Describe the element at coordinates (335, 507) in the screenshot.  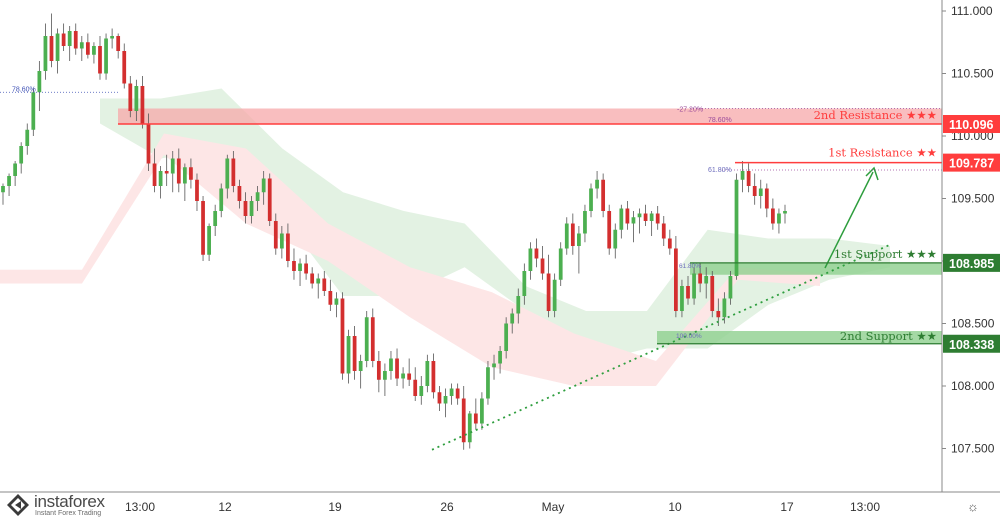
I see `x-tick-label: 19` at that location.